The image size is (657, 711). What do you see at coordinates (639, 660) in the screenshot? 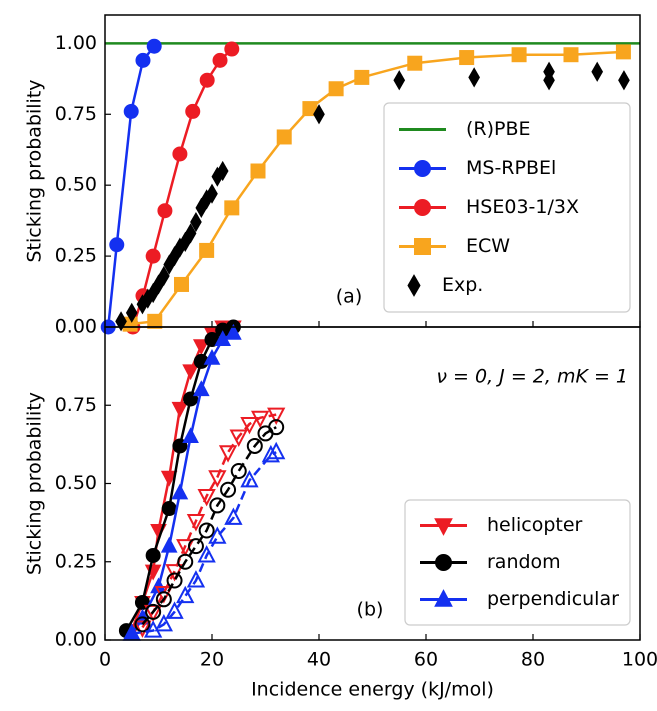
I see `x-tick-label: 100` at bounding box center [639, 660].